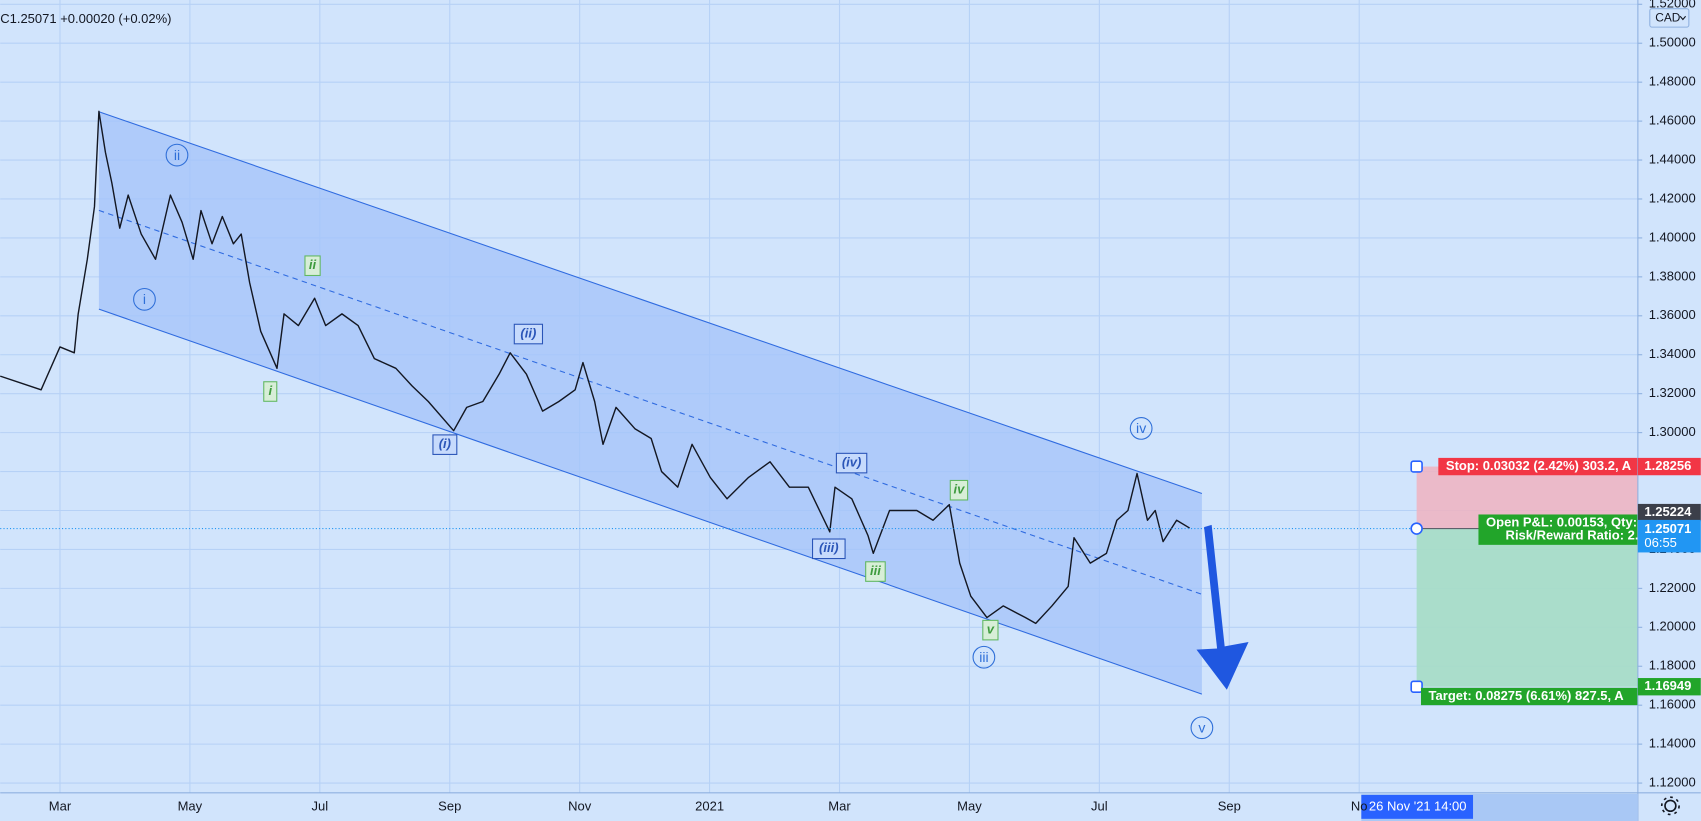 The height and width of the screenshot is (821, 1701). What do you see at coordinates (1672, 275) in the screenshot?
I see `y-tick-label: 1.38000` at bounding box center [1672, 275].